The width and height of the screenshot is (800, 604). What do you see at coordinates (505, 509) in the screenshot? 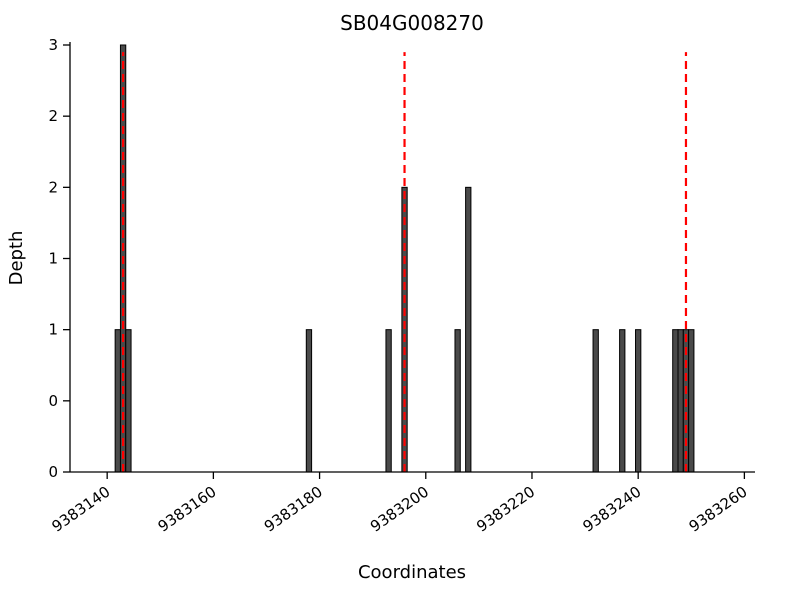
I see `x-tick-label: 9383220` at bounding box center [505, 509].